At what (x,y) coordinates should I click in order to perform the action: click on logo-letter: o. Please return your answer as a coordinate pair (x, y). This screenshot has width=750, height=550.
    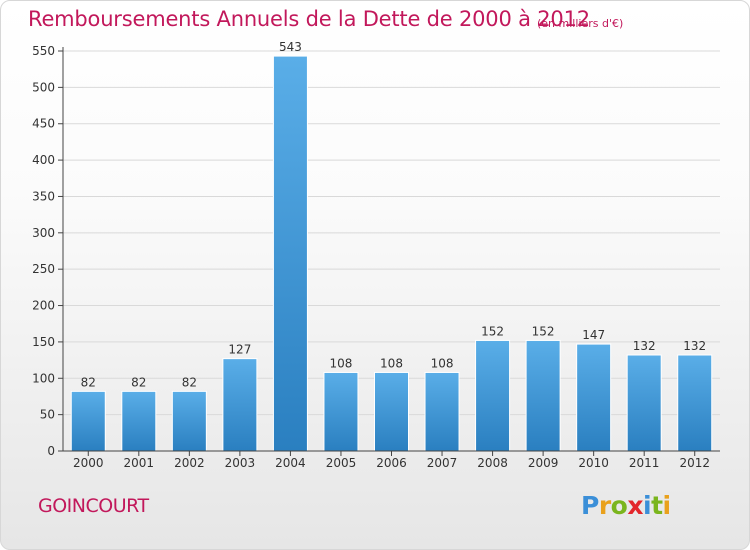
    Looking at the image, I should click on (619, 505).